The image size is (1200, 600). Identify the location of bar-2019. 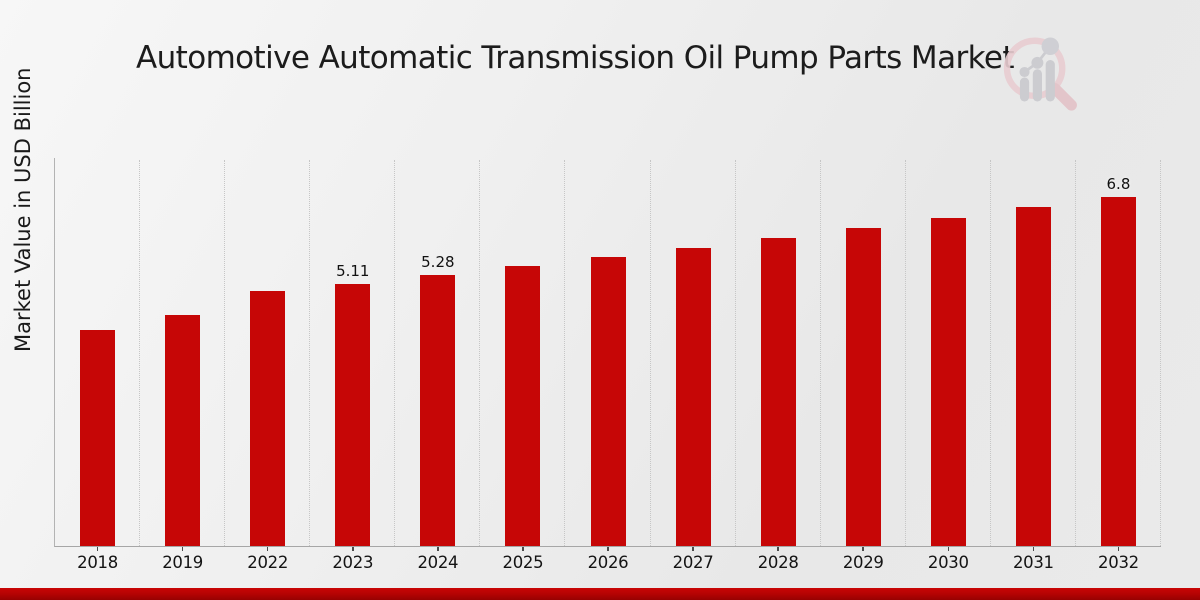
(183, 430).